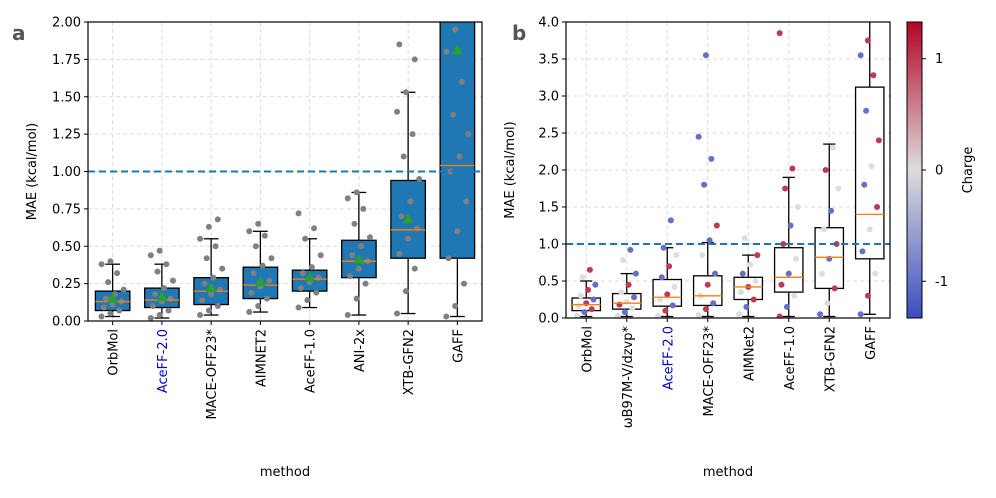 This screenshot has height=498, width=996. What do you see at coordinates (749, 353) in the screenshot?
I see `x-tick-label: AIMNet2` at bounding box center [749, 353].